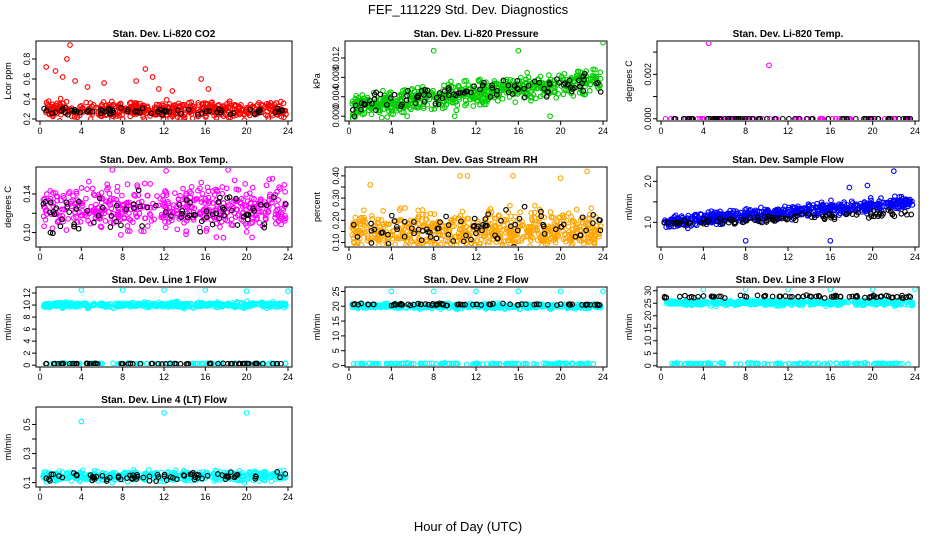 The image size is (936, 540). What do you see at coordinates (27, 99) in the screenshot?
I see `y-tick-label: 0.4` at bounding box center [27, 99].